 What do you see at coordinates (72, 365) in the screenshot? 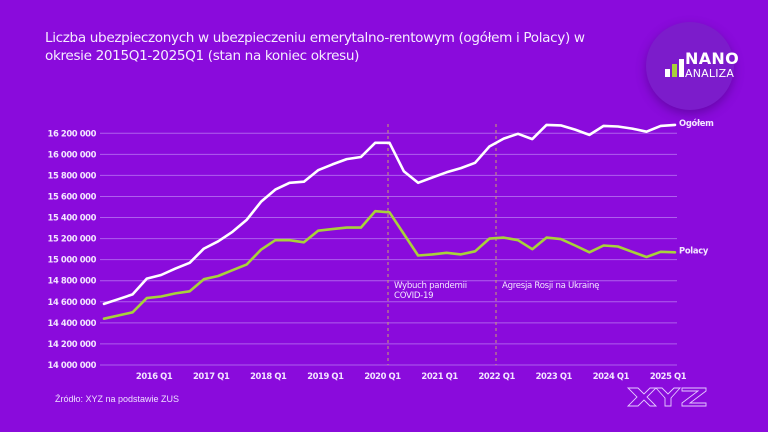
I see `y-tick-label: 14 000 000` at bounding box center [72, 365].